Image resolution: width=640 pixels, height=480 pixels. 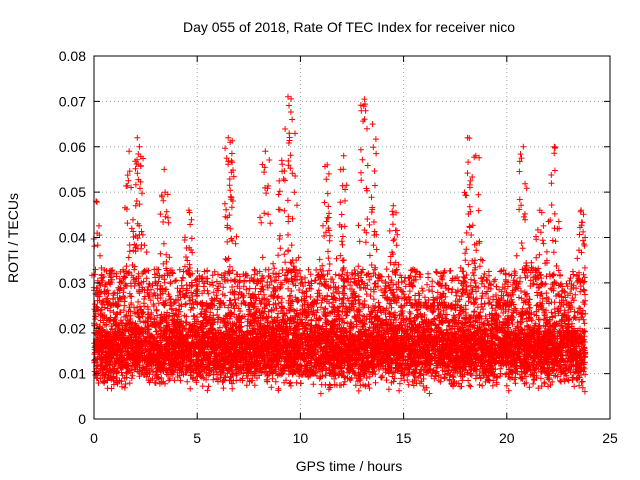 I want to click on x-tick-label: 10, so click(x=301, y=438).